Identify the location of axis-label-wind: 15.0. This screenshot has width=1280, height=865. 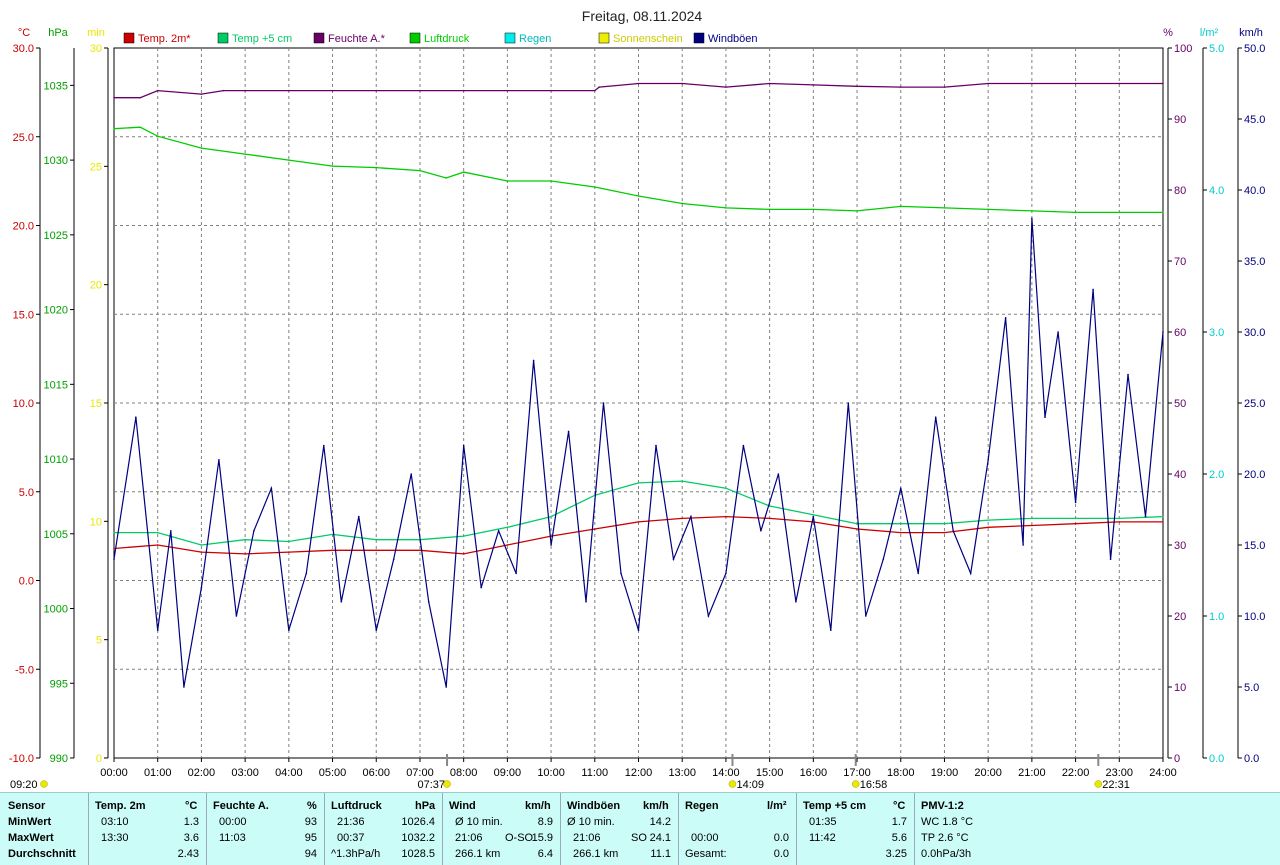
(1254, 546).